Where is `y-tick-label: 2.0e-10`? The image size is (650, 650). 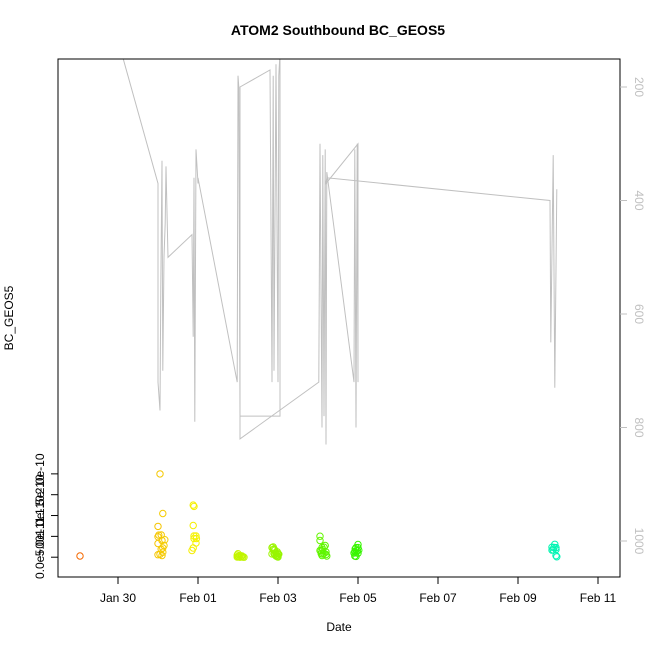 y-tick-label: 2.0e-10 is located at coordinates (40, 473).